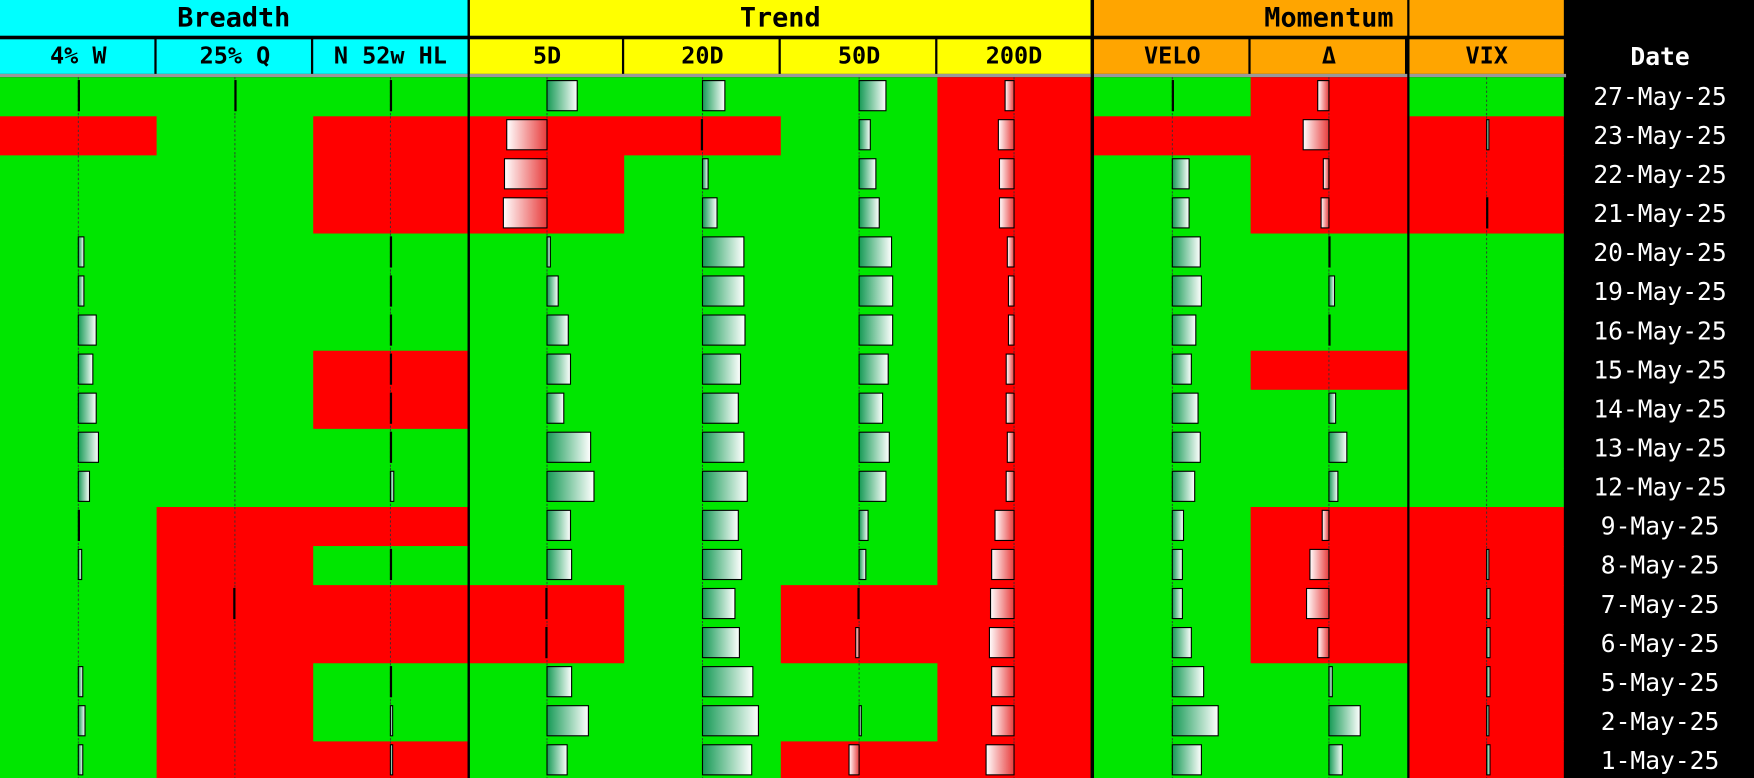 This screenshot has height=778, width=1754. I want to click on date: 7-May-25, so click(1660, 604).